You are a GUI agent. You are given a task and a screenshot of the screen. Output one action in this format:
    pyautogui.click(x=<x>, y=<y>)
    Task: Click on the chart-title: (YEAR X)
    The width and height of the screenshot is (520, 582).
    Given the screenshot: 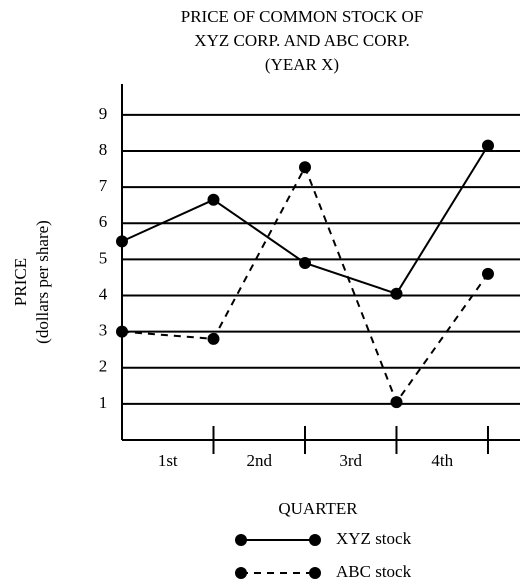 What is the action you would take?
    pyautogui.click(x=302, y=64)
    